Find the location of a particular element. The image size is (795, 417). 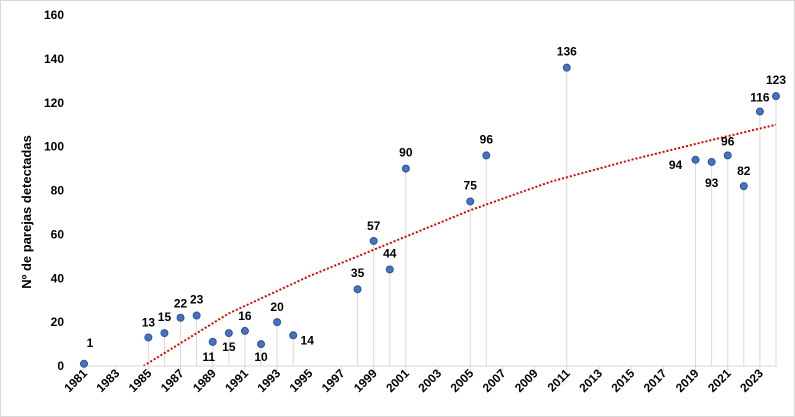

x-tick-label: 1987 is located at coordinates (172, 380).